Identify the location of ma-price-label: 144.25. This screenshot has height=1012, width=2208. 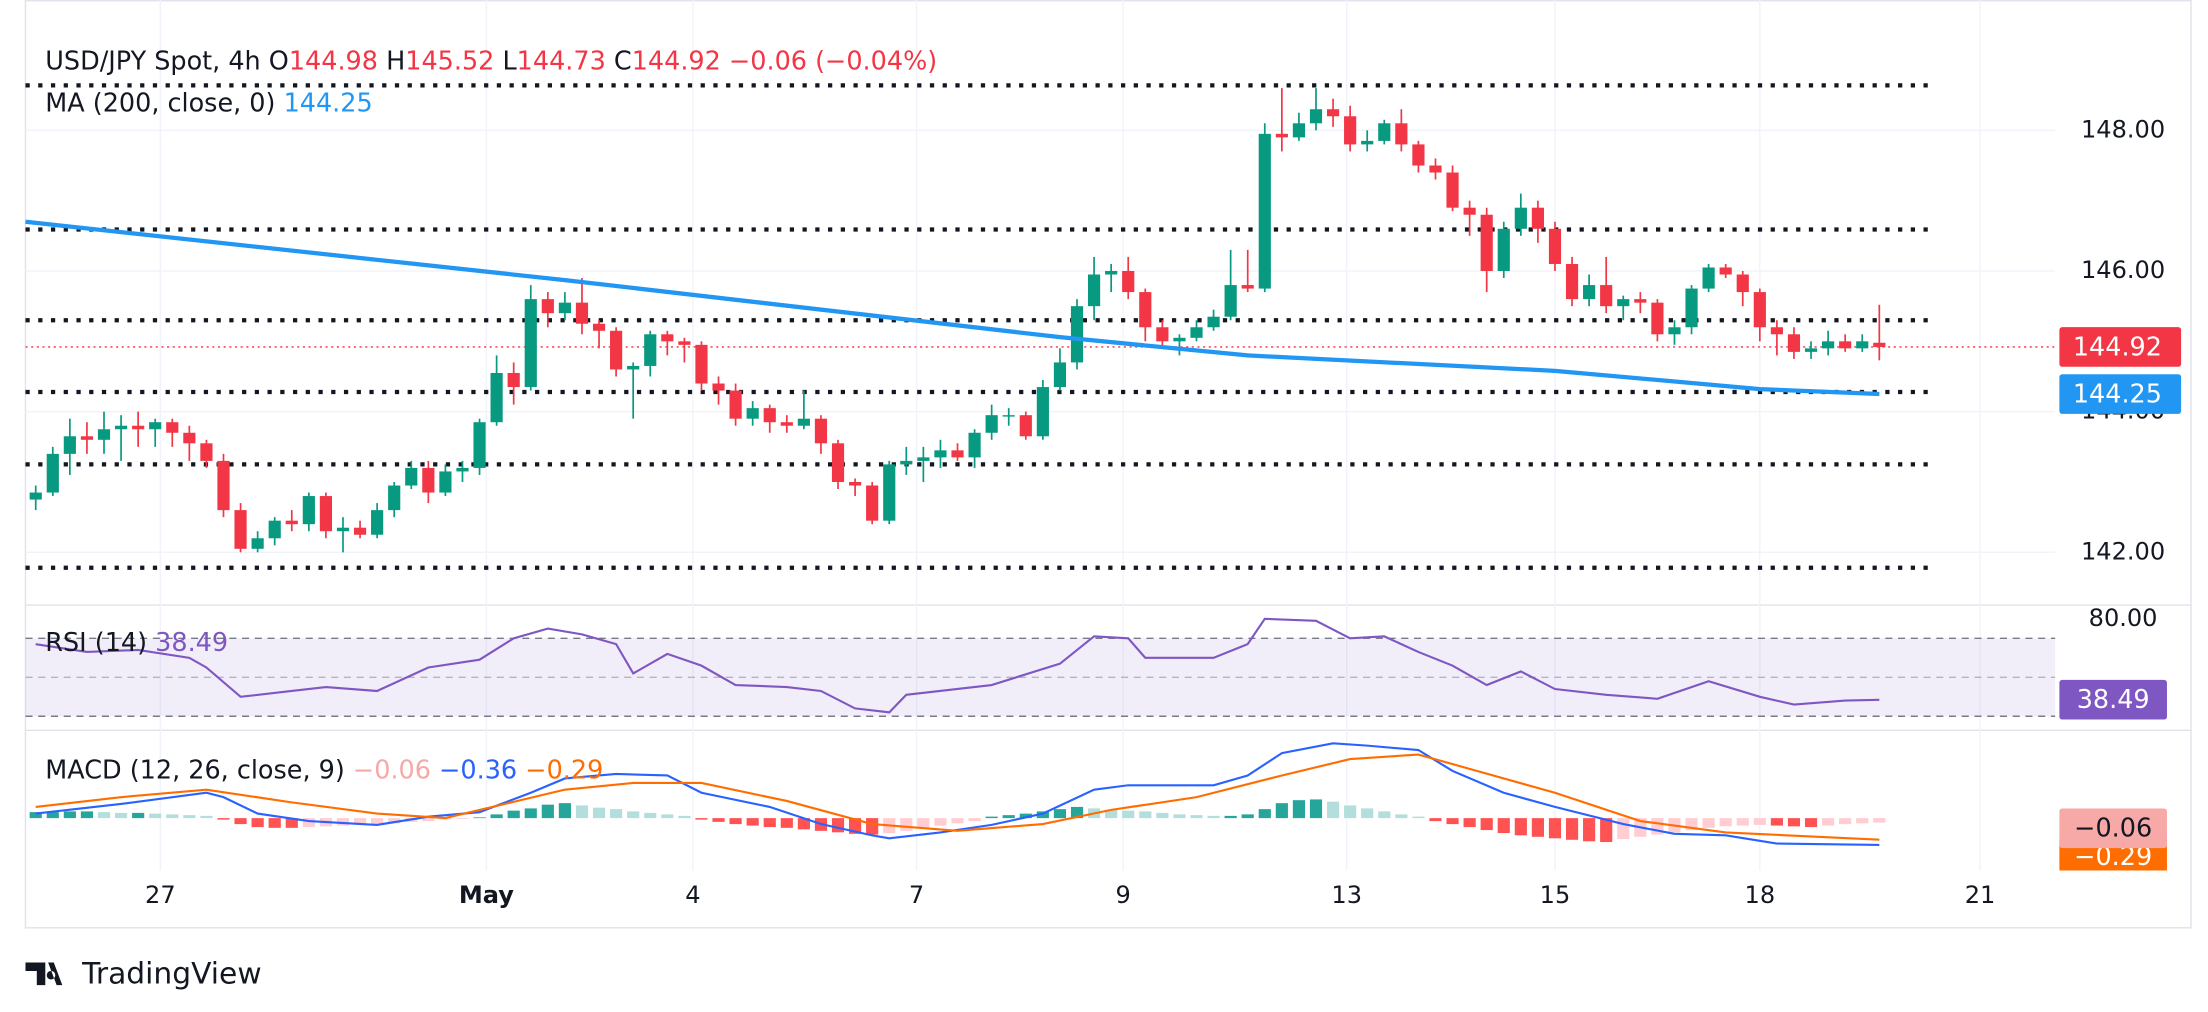
(2117, 394).